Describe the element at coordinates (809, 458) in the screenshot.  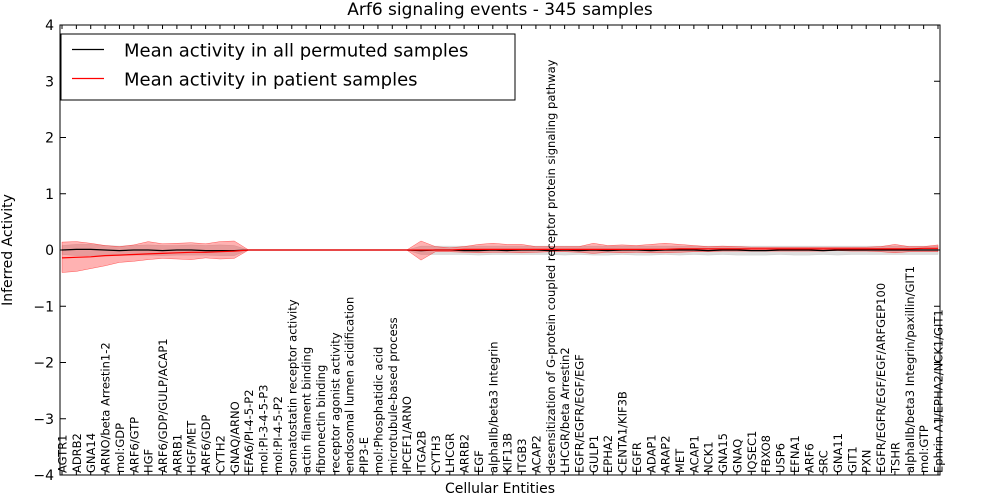
I see `x-tick-label: ARF6` at that location.